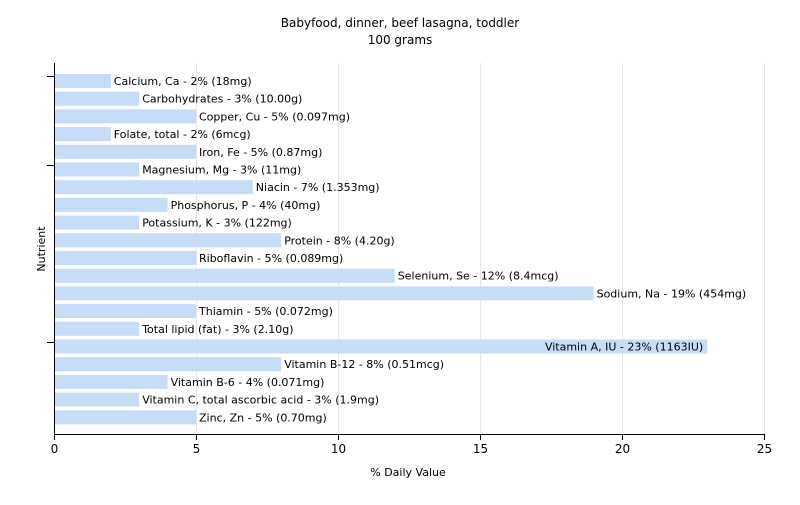 The image size is (800, 505). What do you see at coordinates (318, 187) in the screenshot?
I see `bar-label: Niacin - 7% (1.353mg)` at bounding box center [318, 187].